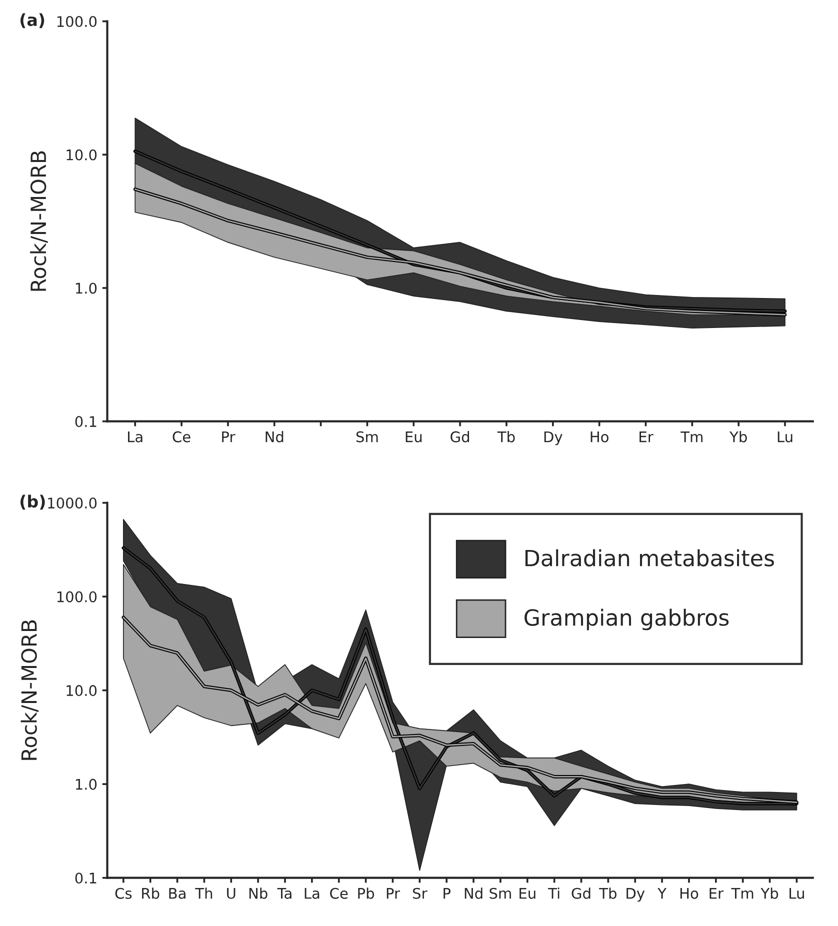  What do you see at coordinates (203, 893) in the screenshot?
I see `x-tick-label: Th` at bounding box center [203, 893].